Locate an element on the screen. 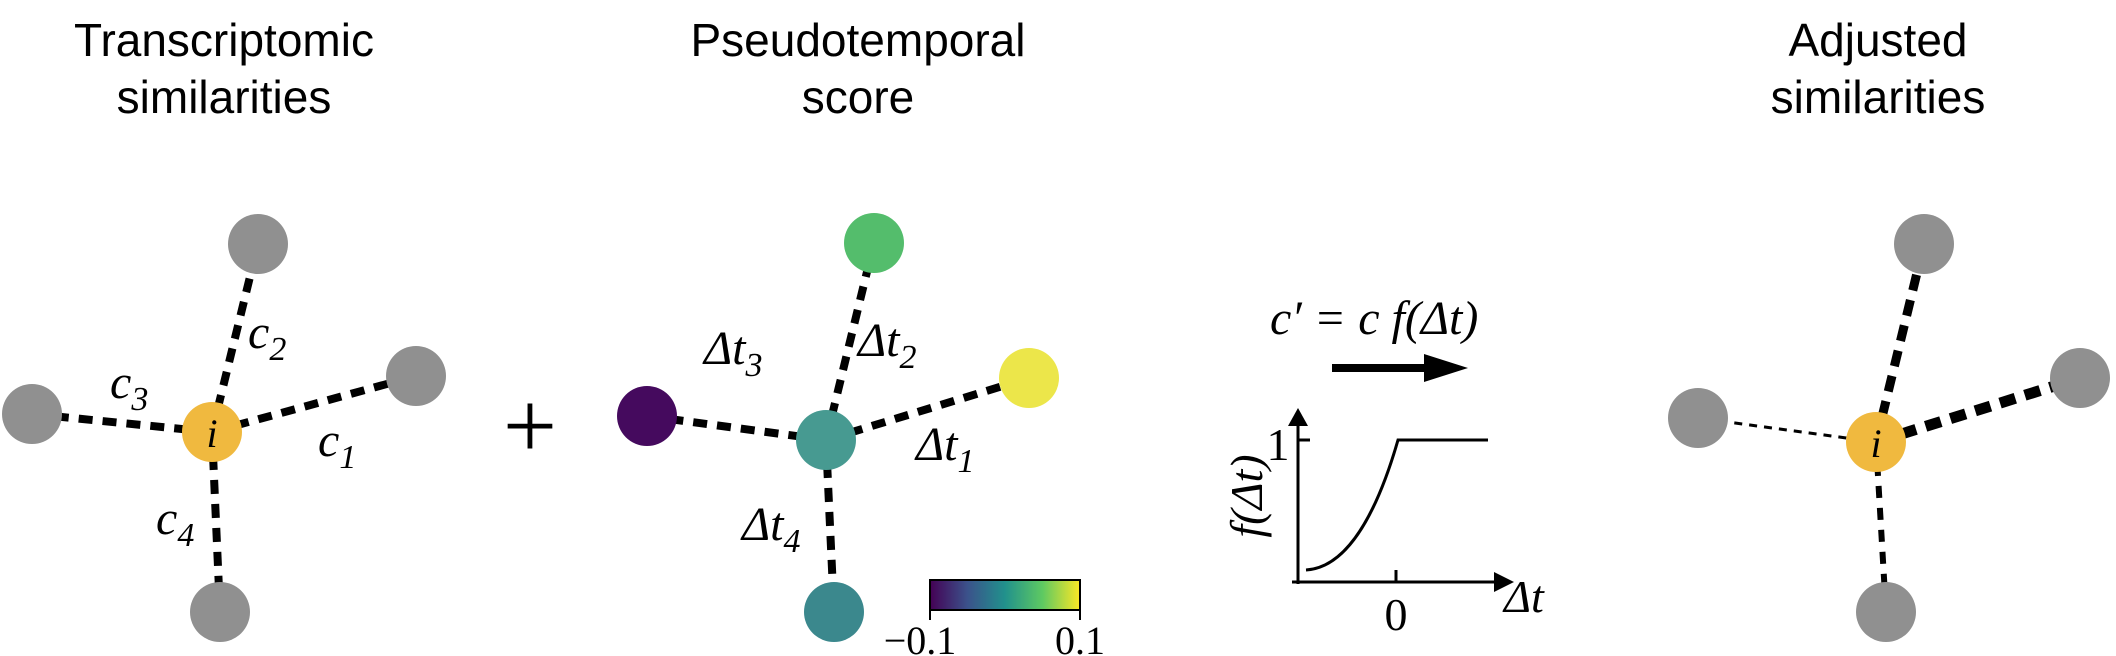 This screenshot has height=656, width=2116. center-node is located at coordinates (826, 440).